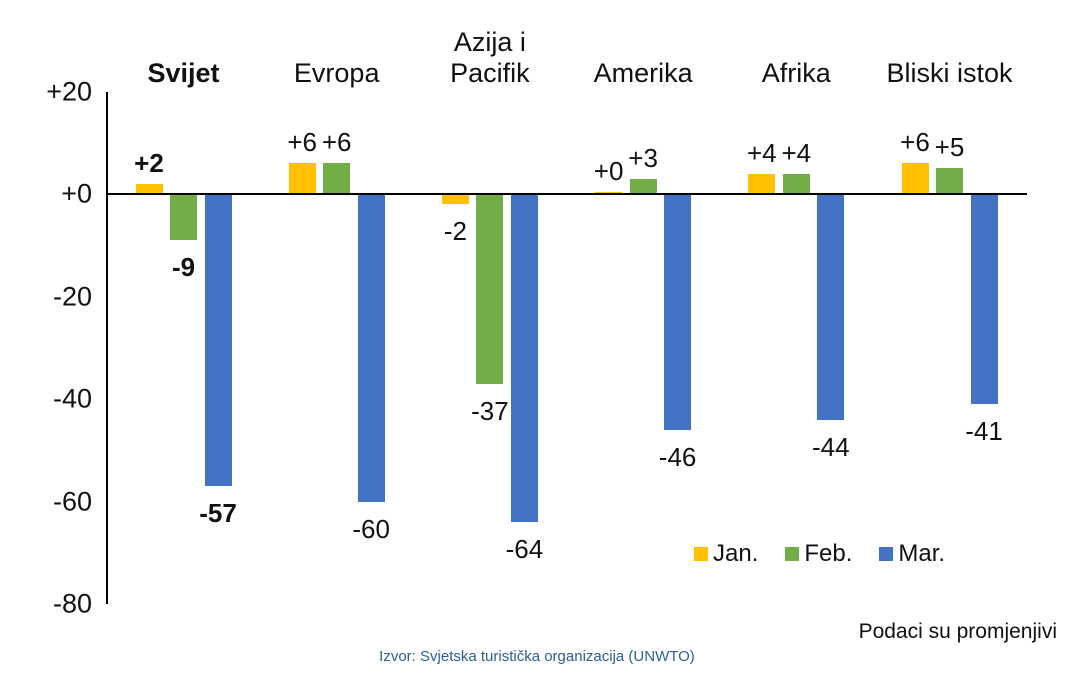 This screenshot has height=675, width=1074. Describe the element at coordinates (149, 162) in the screenshot. I see `bar-value-label-jan-svijet: +2` at that location.